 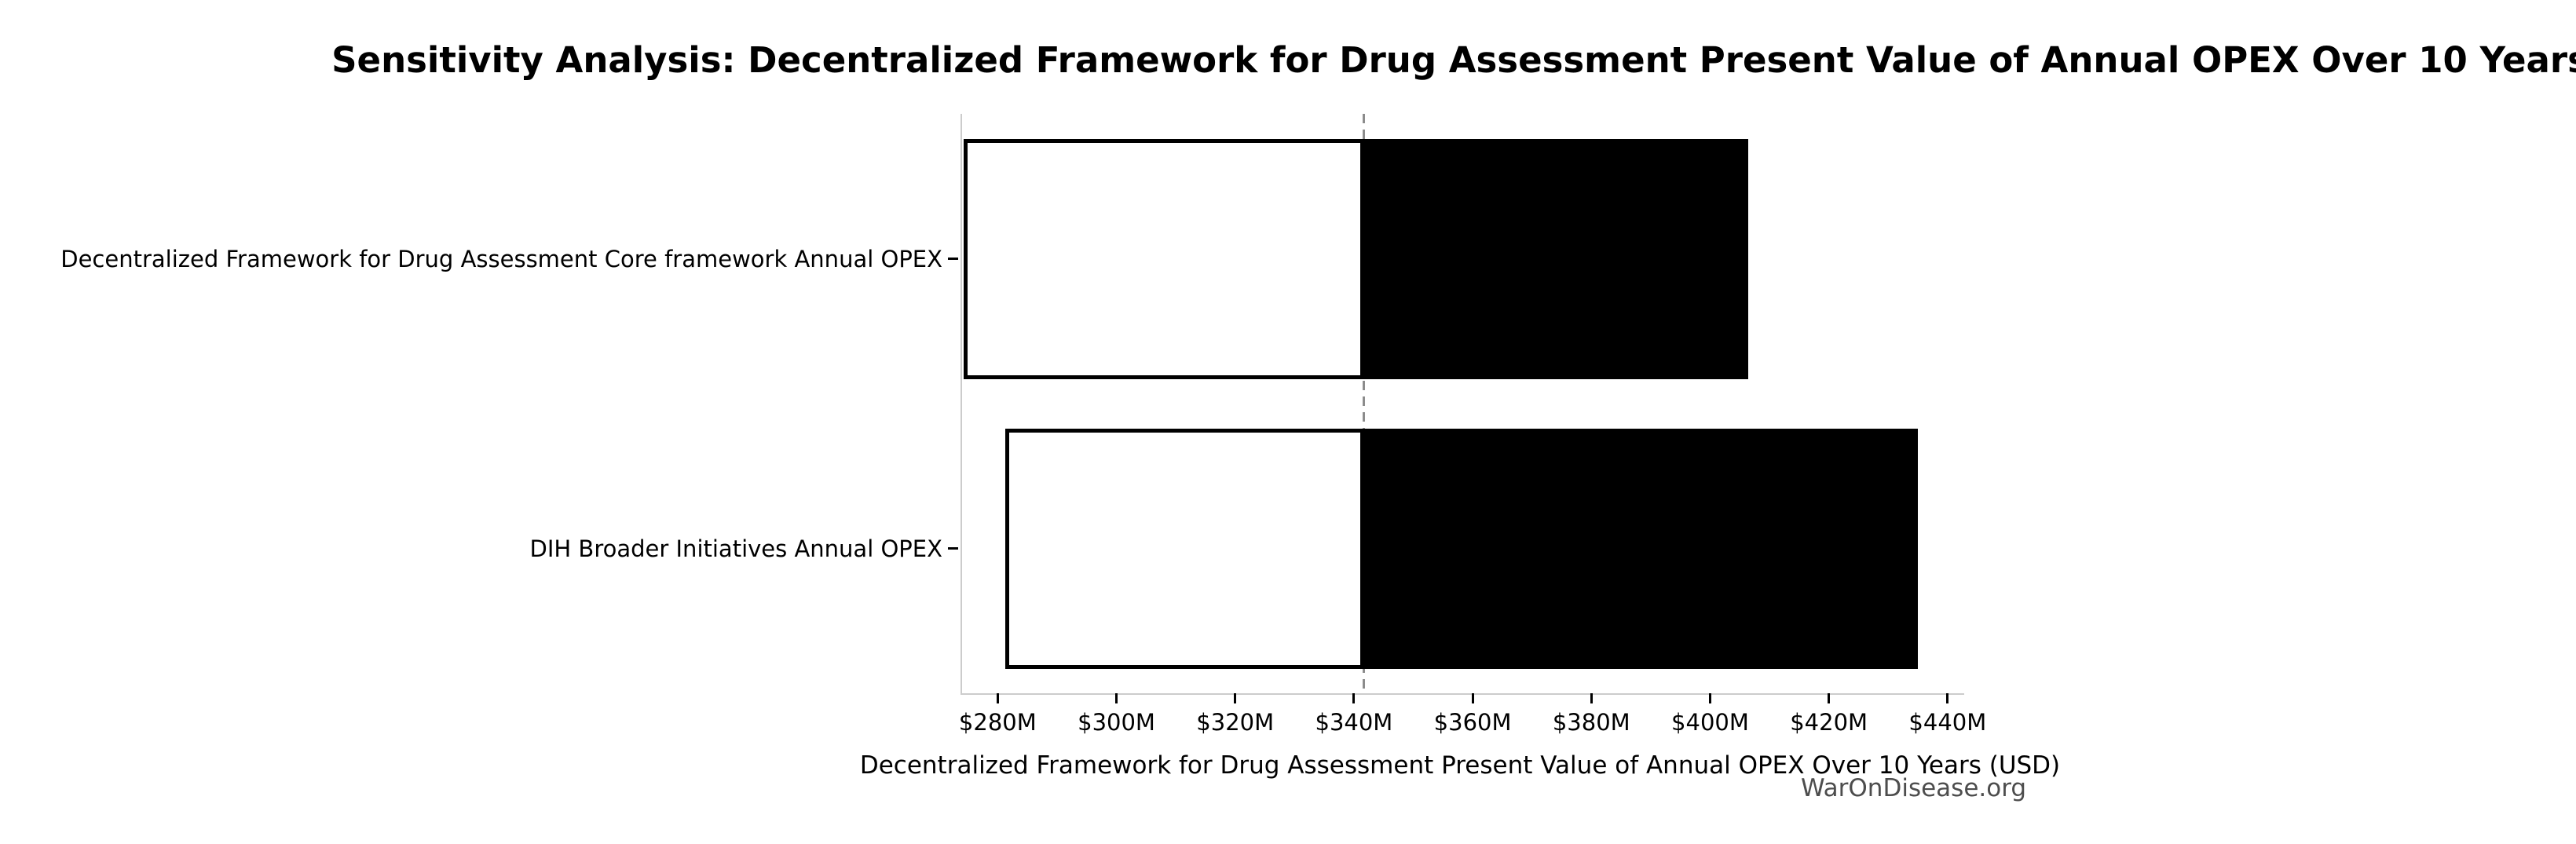 I want to click on x-tick-label: $340M, so click(x=1354, y=722).